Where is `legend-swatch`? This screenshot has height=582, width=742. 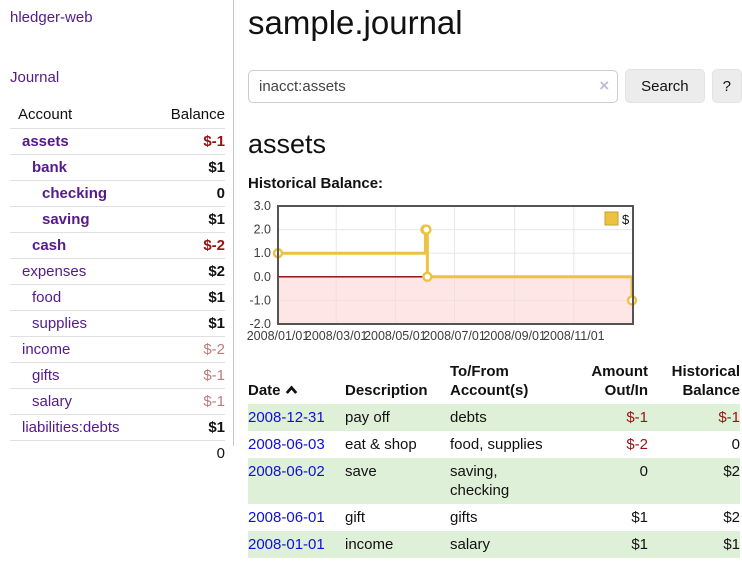 legend-swatch is located at coordinates (611, 218).